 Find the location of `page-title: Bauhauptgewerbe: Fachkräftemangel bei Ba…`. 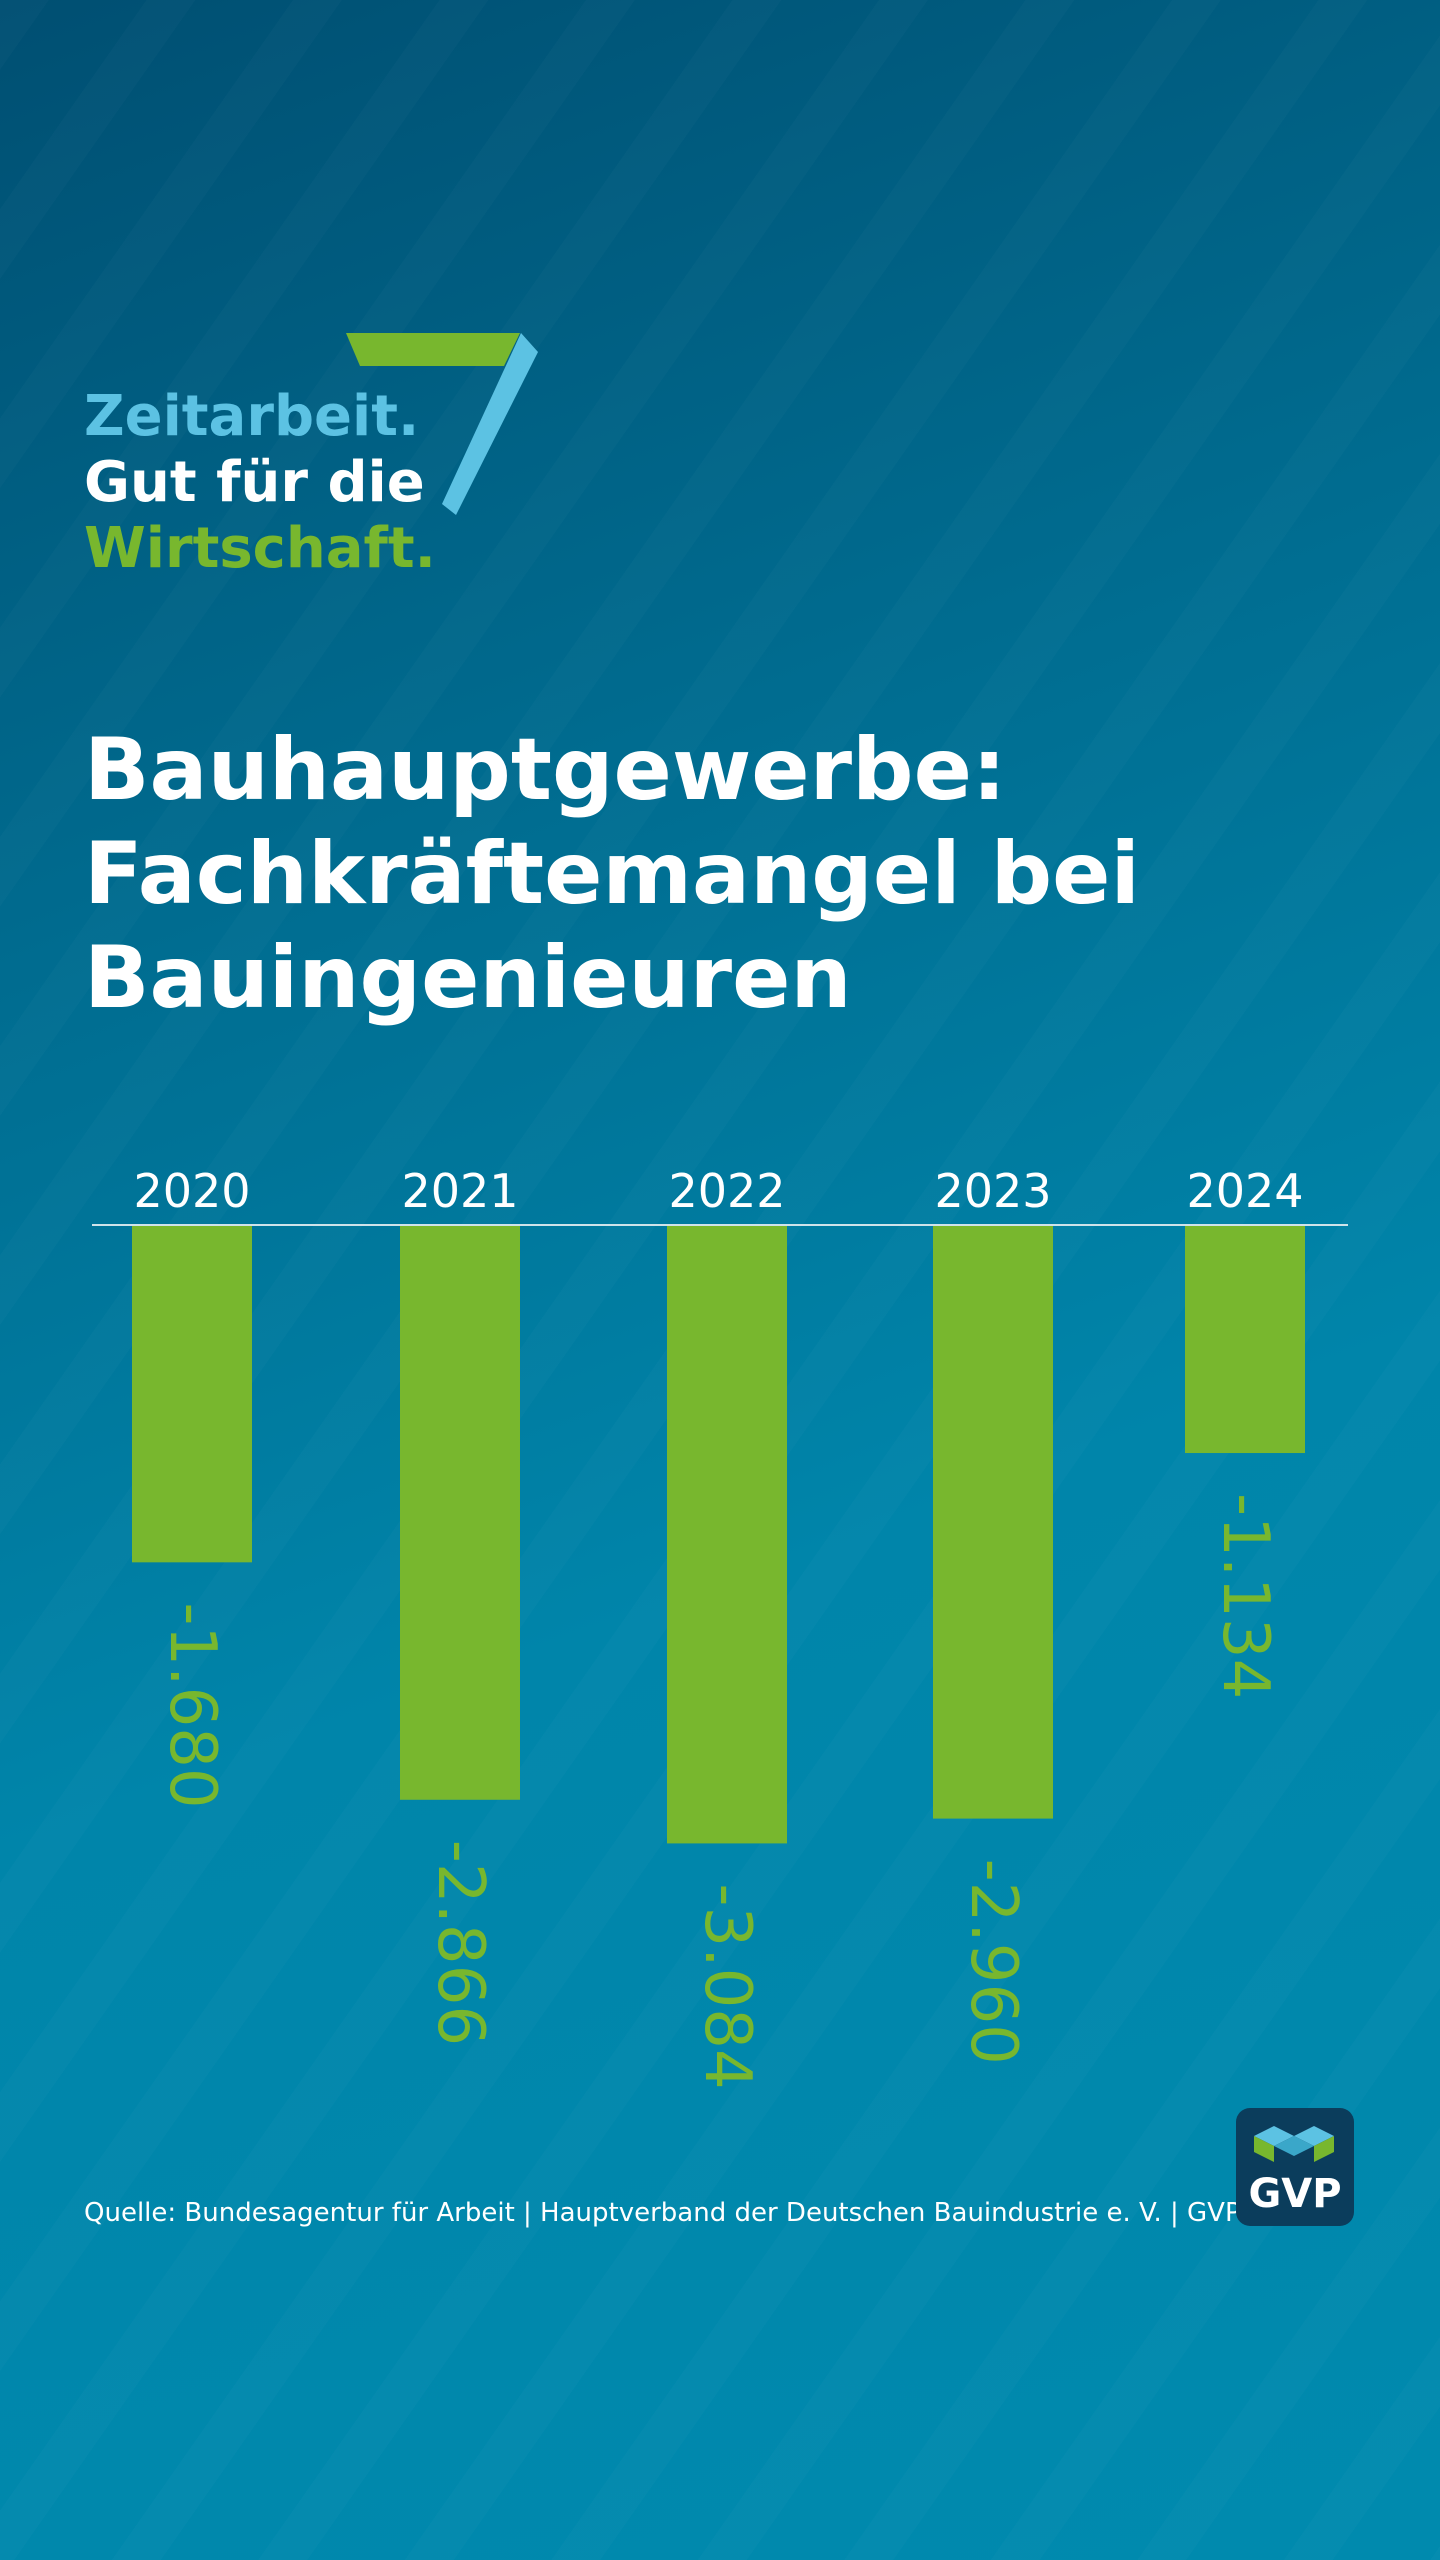

page-title: Bauhauptgewerbe: Fachkräftemangel bei Ba… is located at coordinates (684, 874).